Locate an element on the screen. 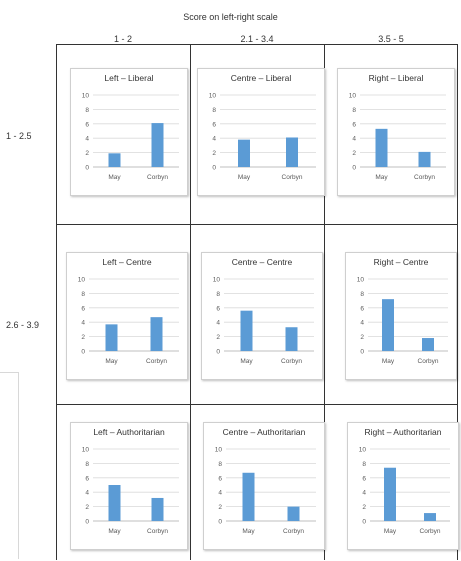 This screenshot has height=561, width=461. figure-title: Score on left-right scale is located at coordinates (230, 17).